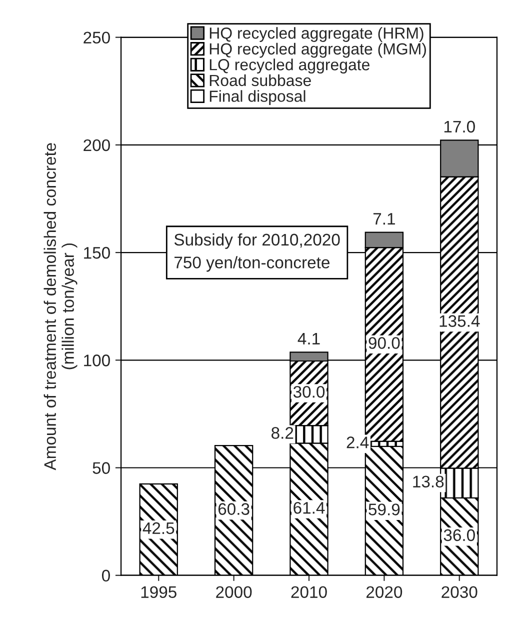 Image resolution: width=515 pixels, height=622 pixels. I want to click on legend-label: LQ recycled aggregate, so click(290, 66).